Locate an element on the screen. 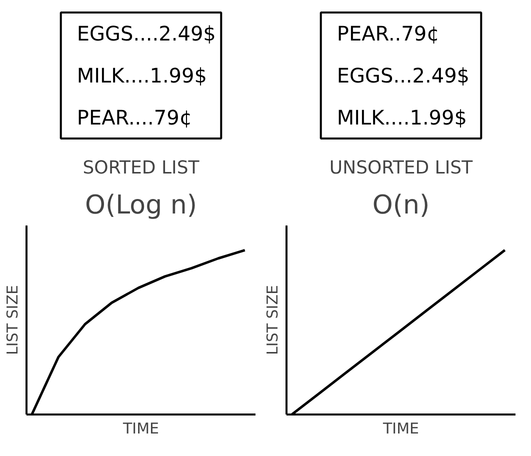 Image resolution: width=531 pixels, height=456 pixels. text: PEAR..79¢ is located at coordinates (388, 34).